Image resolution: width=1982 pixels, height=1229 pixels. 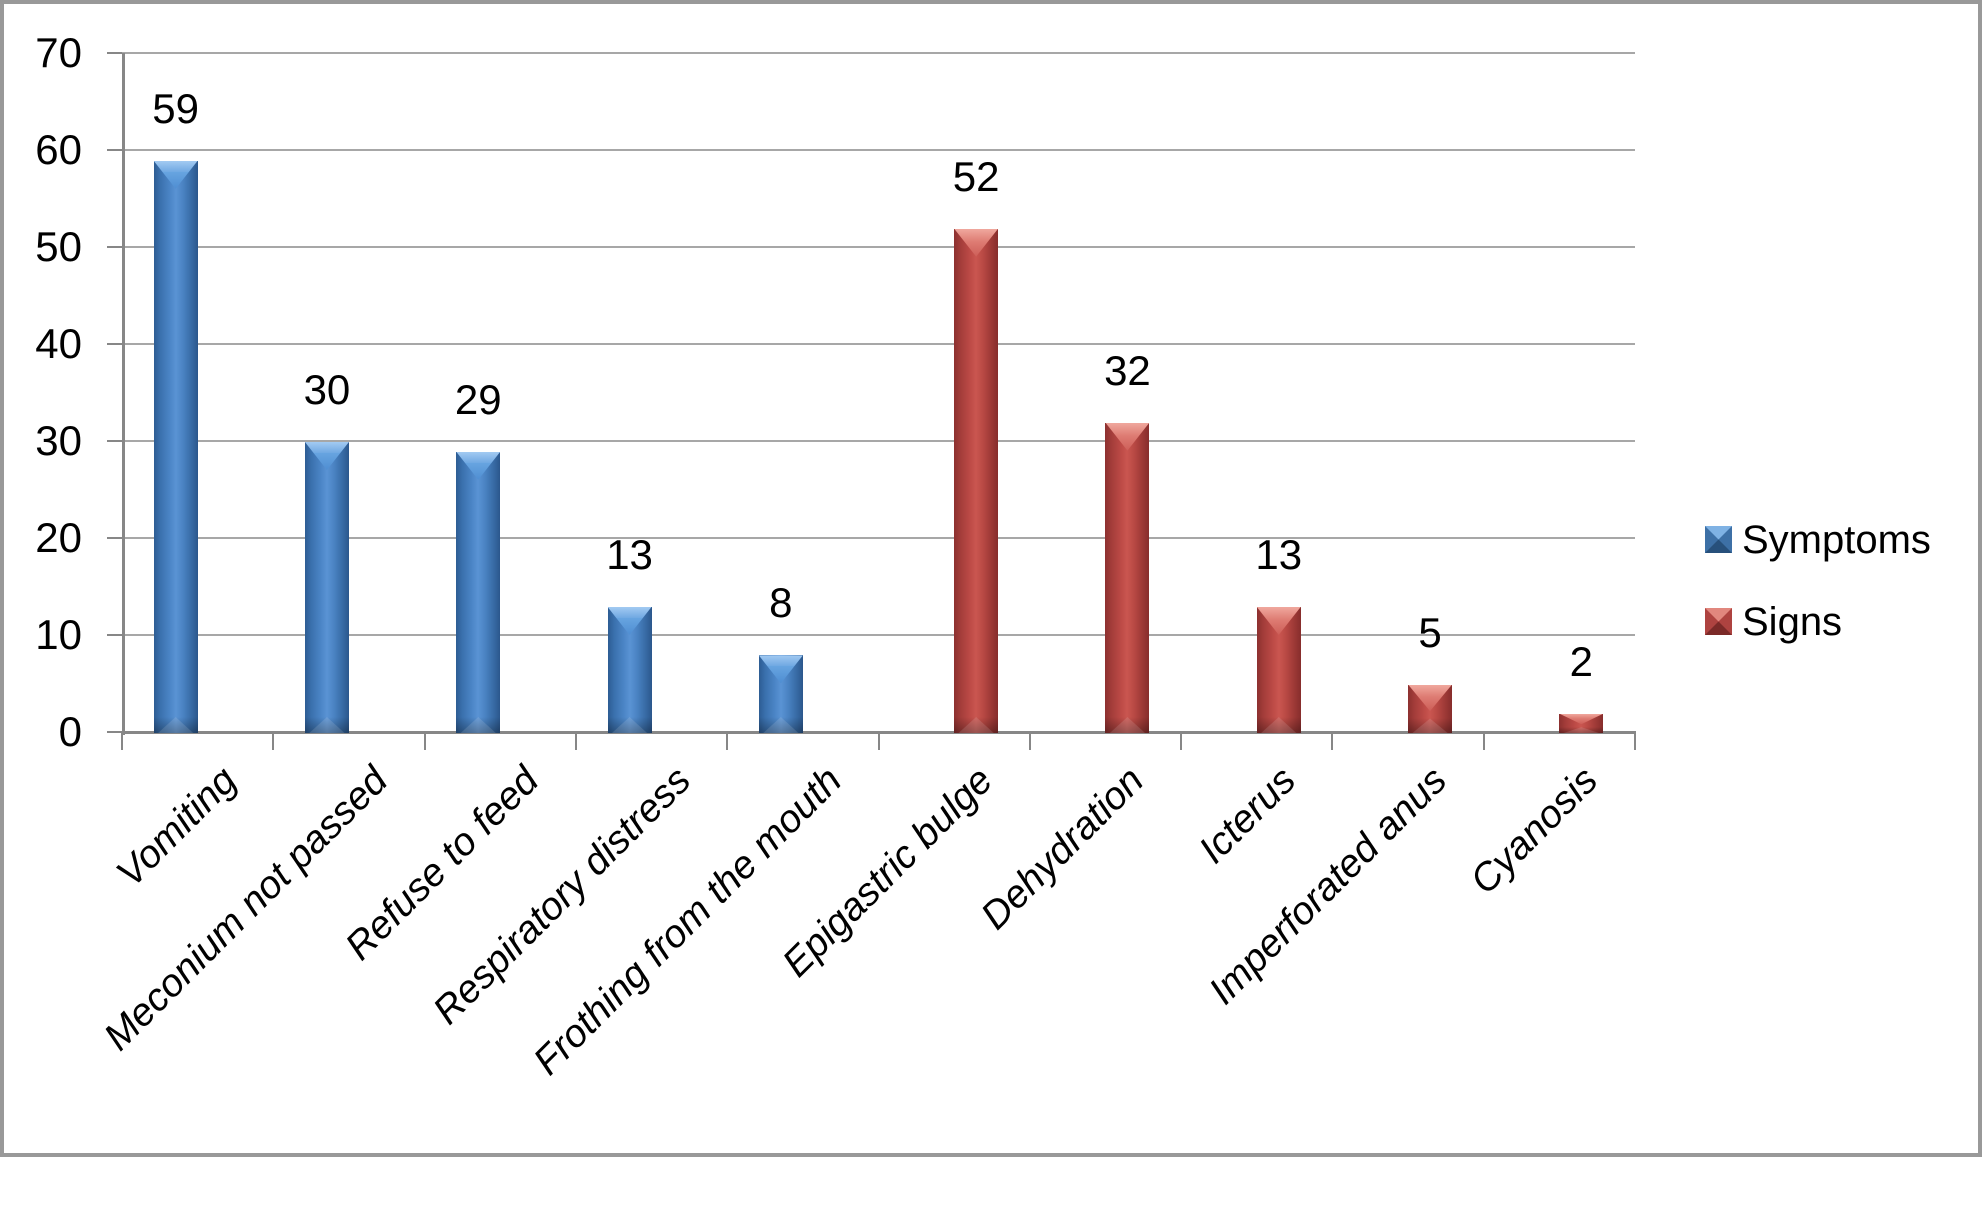 I want to click on bar-imperforated-anus, so click(x=1430, y=708).